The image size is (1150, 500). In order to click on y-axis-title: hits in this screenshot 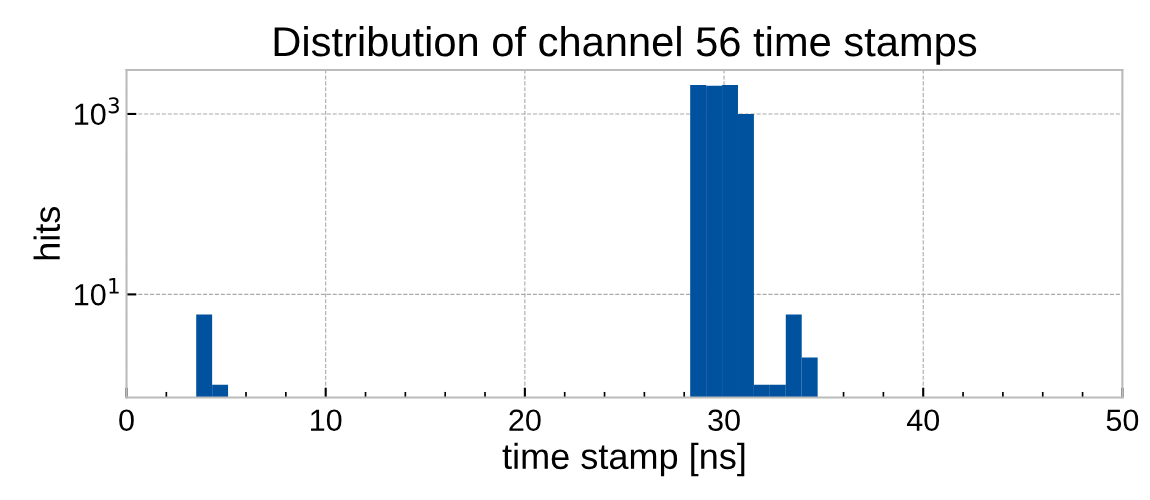, I will do `click(47, 233)`.